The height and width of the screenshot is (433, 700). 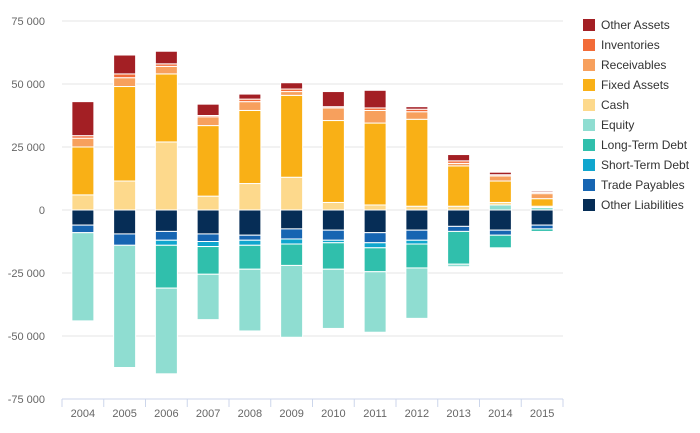 I want to click on bar-segment-trade-payables-2005, so click(x=125, y=239).